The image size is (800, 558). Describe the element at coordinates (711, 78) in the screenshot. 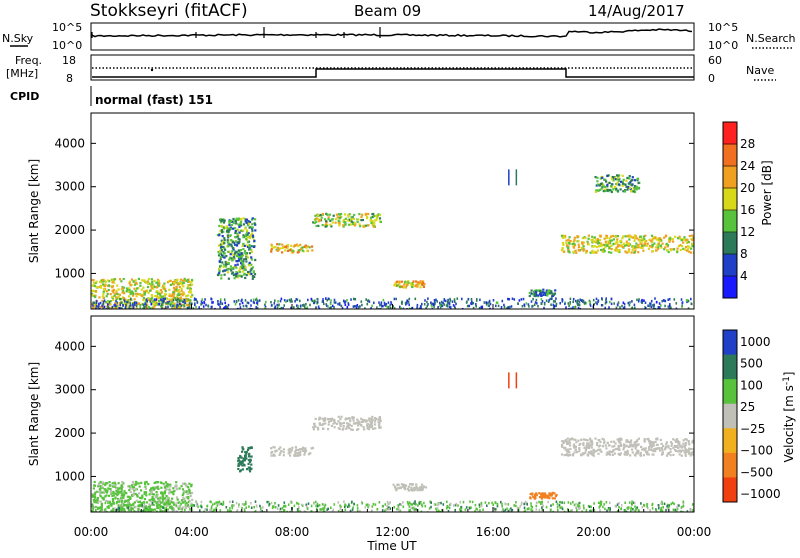

I see `nave-tick-bottom: 0` at that location.